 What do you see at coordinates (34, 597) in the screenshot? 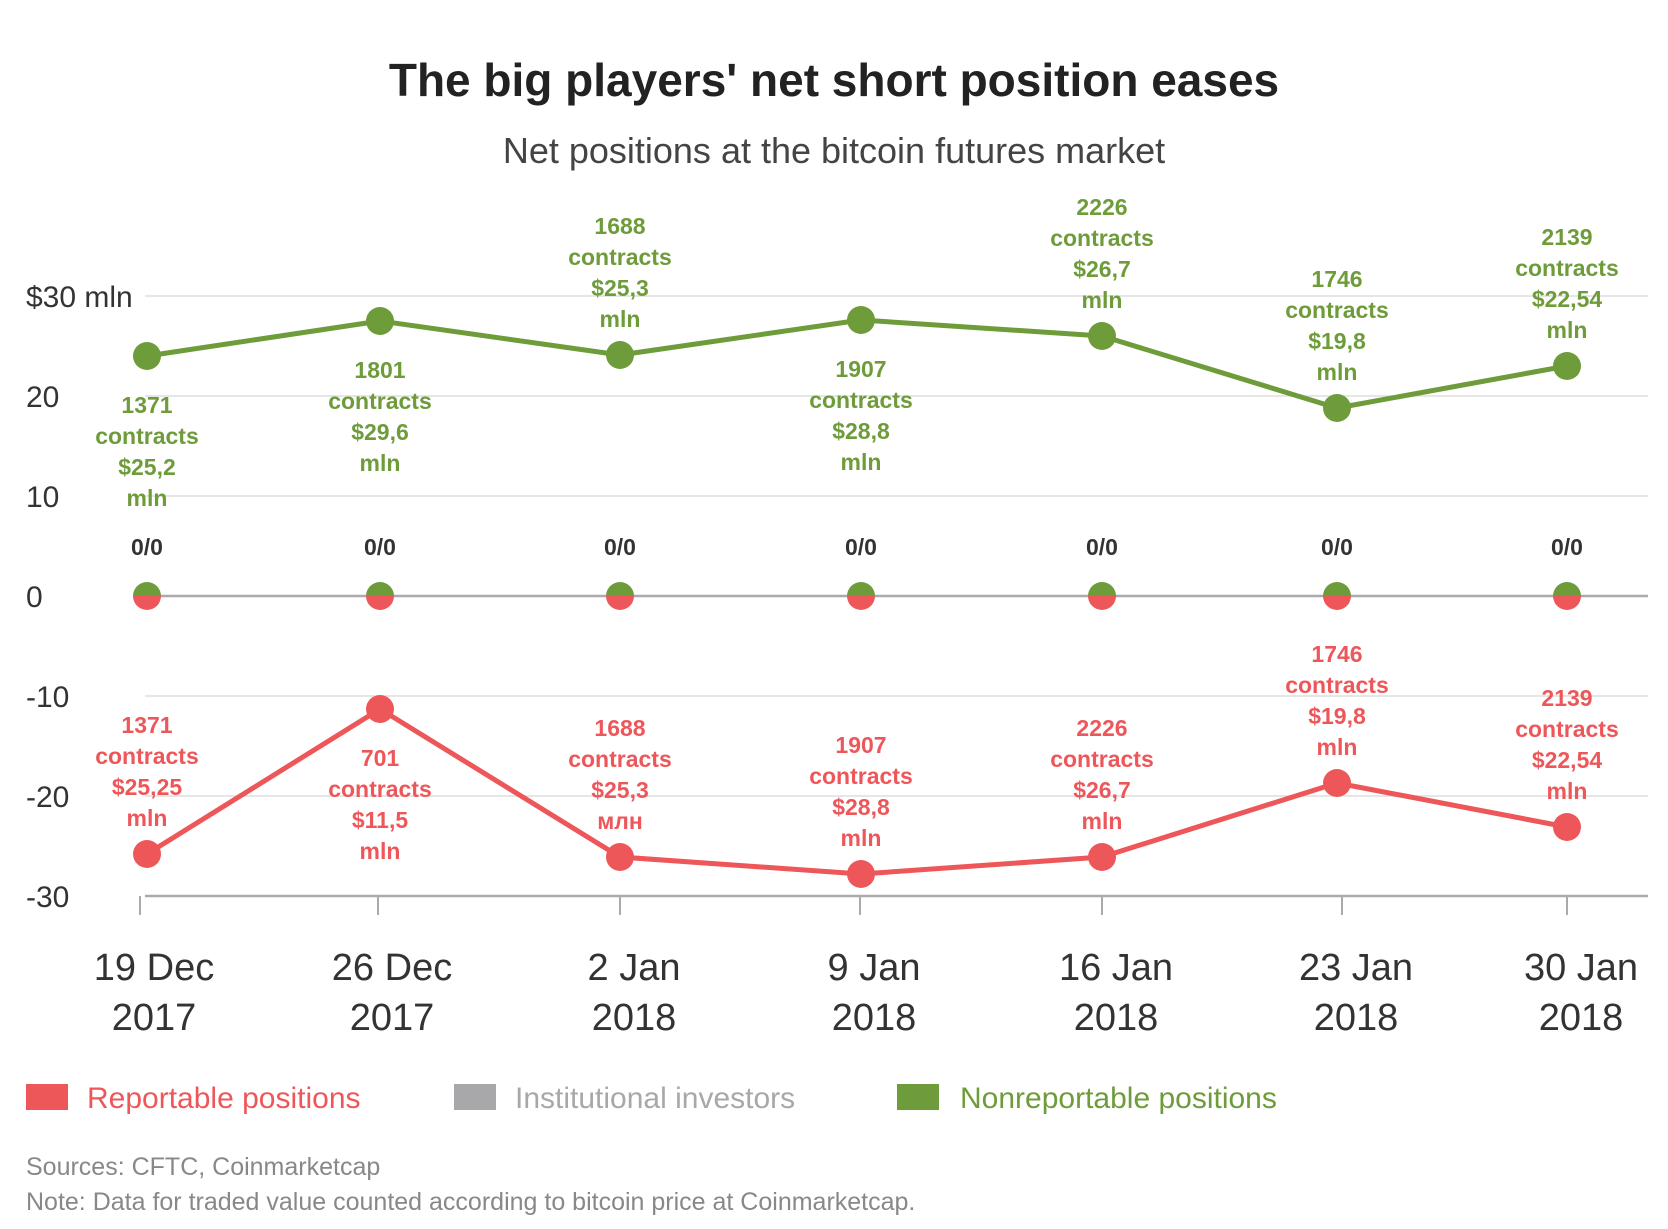
I see `y-tick-label: 0` at bounding box center [34, 597].